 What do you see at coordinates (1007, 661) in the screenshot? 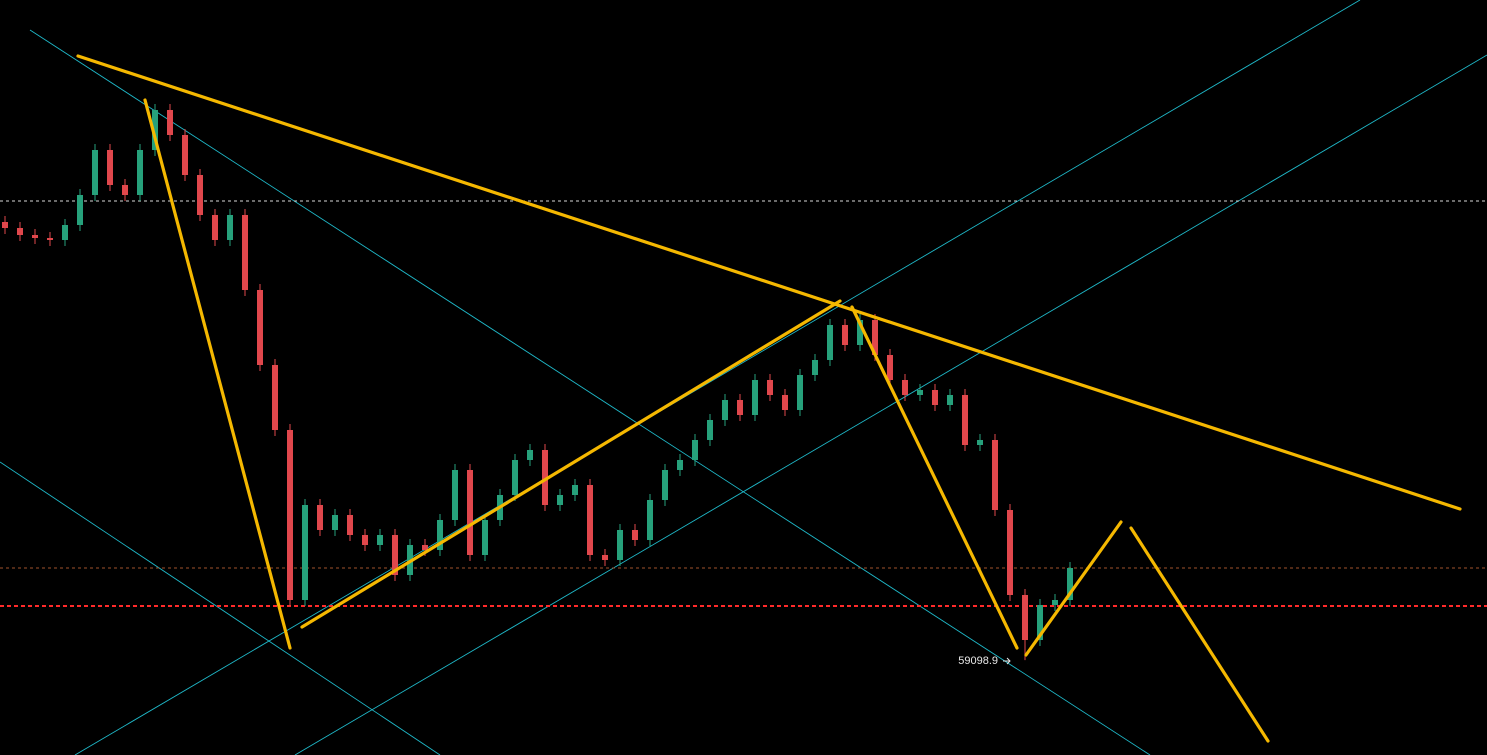
I see `low-arrow` at bounding box center [1007, 661].